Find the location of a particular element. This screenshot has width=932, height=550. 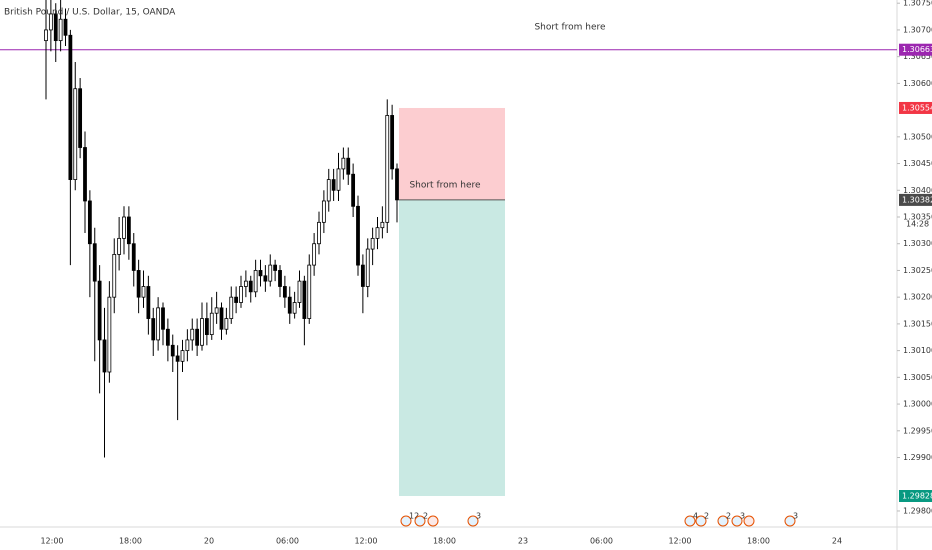

annotation: Short from here is located at coordinates (570, 28).